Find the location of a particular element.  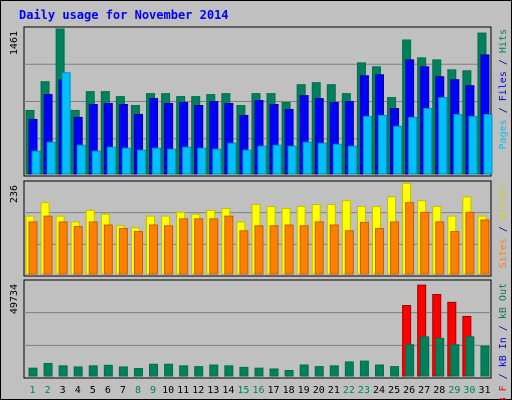

y-max-label-top: 1461 is located at coordinates (14, 43).